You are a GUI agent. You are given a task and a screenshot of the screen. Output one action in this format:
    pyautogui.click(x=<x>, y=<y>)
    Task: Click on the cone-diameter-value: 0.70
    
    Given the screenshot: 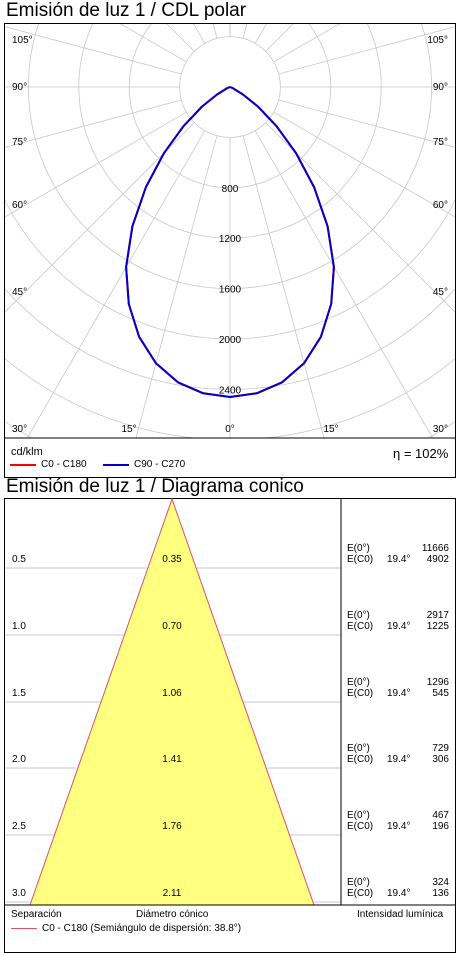 What is the action you would take?
    pyautogui.click(x=172, y=626)
    